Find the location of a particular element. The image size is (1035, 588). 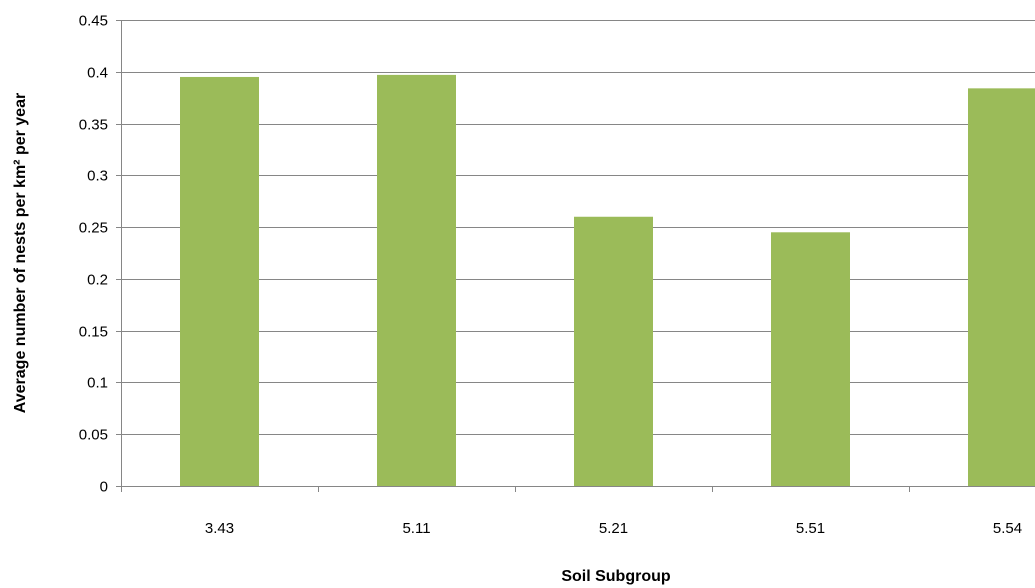

y-tick-label: 0.45 is located at coordinates (93, 21).